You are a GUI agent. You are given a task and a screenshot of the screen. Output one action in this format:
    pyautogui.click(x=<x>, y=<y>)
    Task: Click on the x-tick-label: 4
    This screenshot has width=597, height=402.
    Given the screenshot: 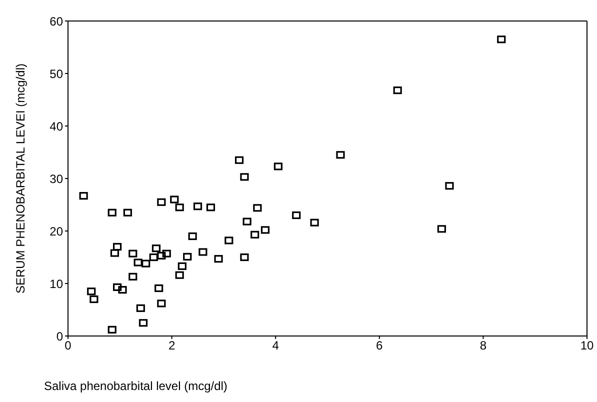 What is the action you would take?
    pyautogui.click(x=276, y=345)
    